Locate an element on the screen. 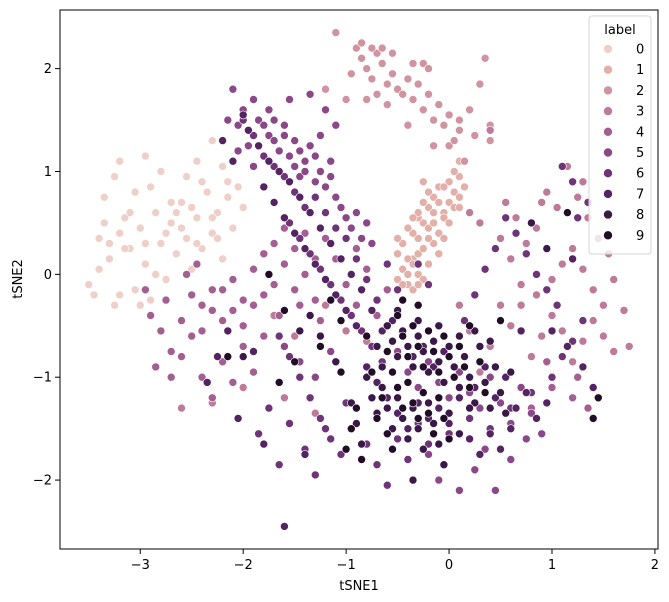 The width and height of the screenshot is (669, 602). y-tick-label: 1 is located at coordinates (48, 172).